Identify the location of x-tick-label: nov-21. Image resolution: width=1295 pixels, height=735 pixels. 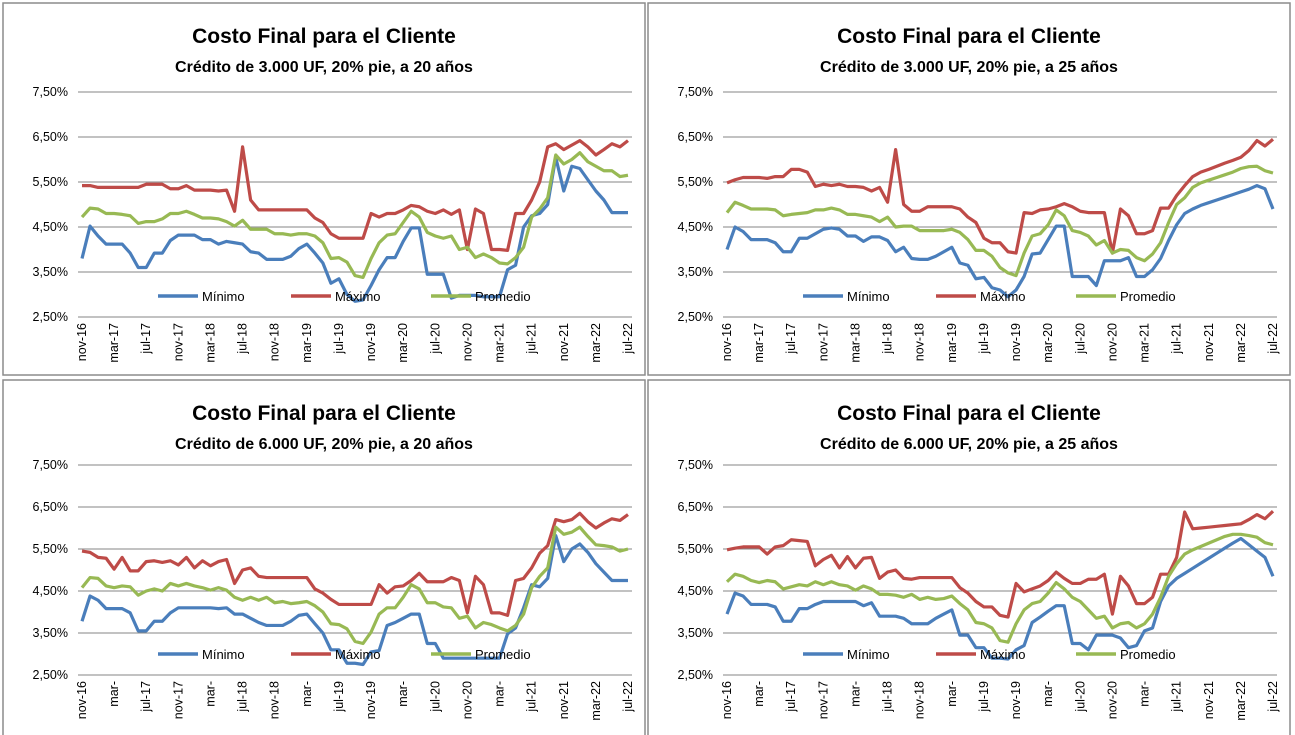
(1209, 700).